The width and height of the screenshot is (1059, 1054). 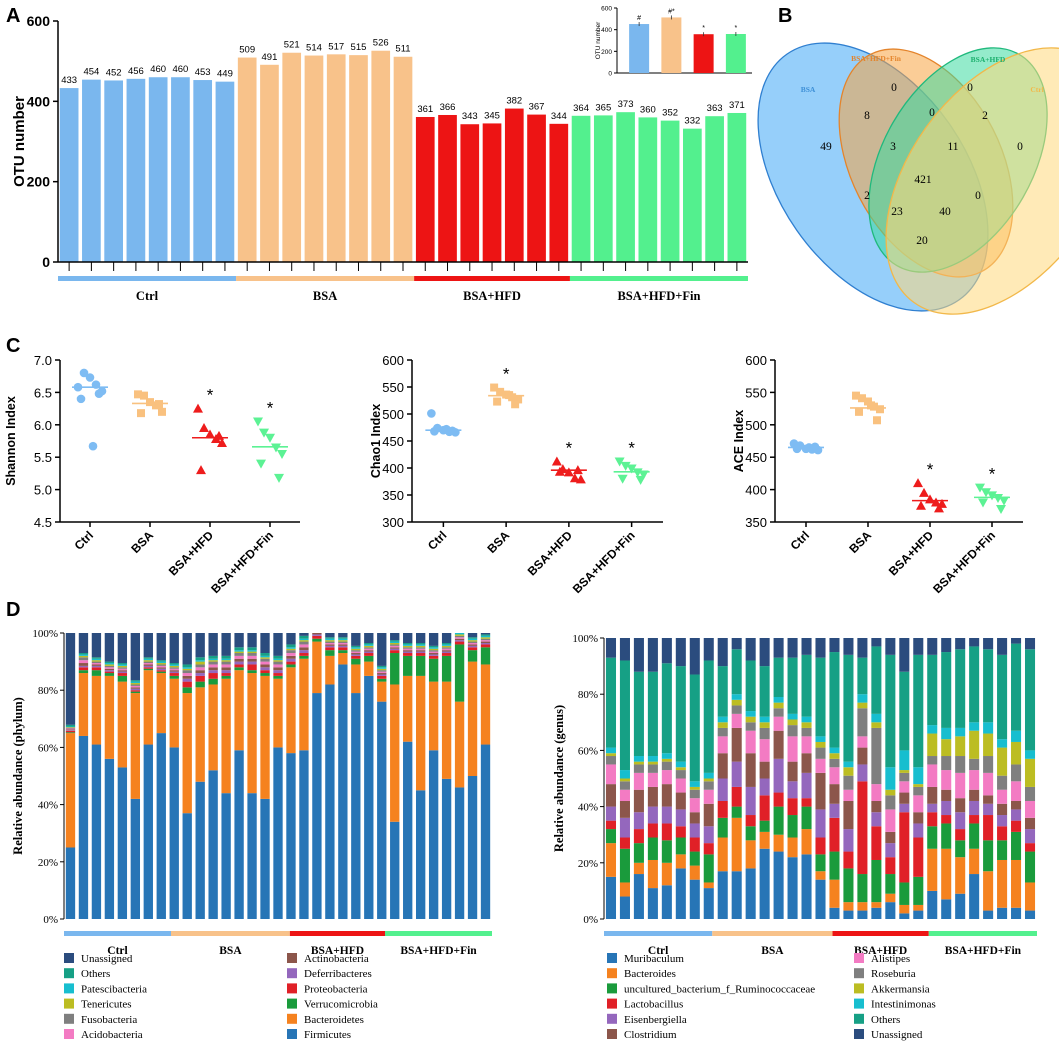 What do you see at coordinates (19, 141) in the screenshot?
I see `y-axis-title: OTU number` at bounding box center [19, 141].